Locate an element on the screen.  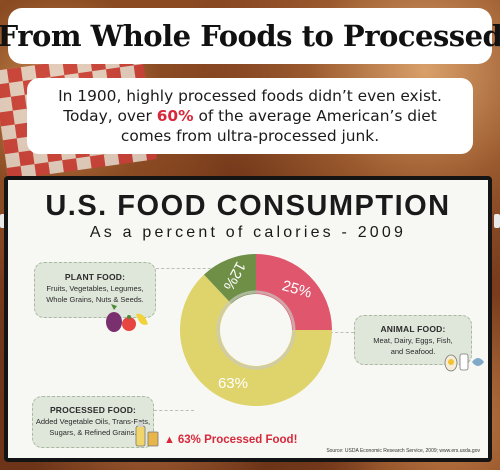
carousel-next-handle is located at coordinates (497, 221).